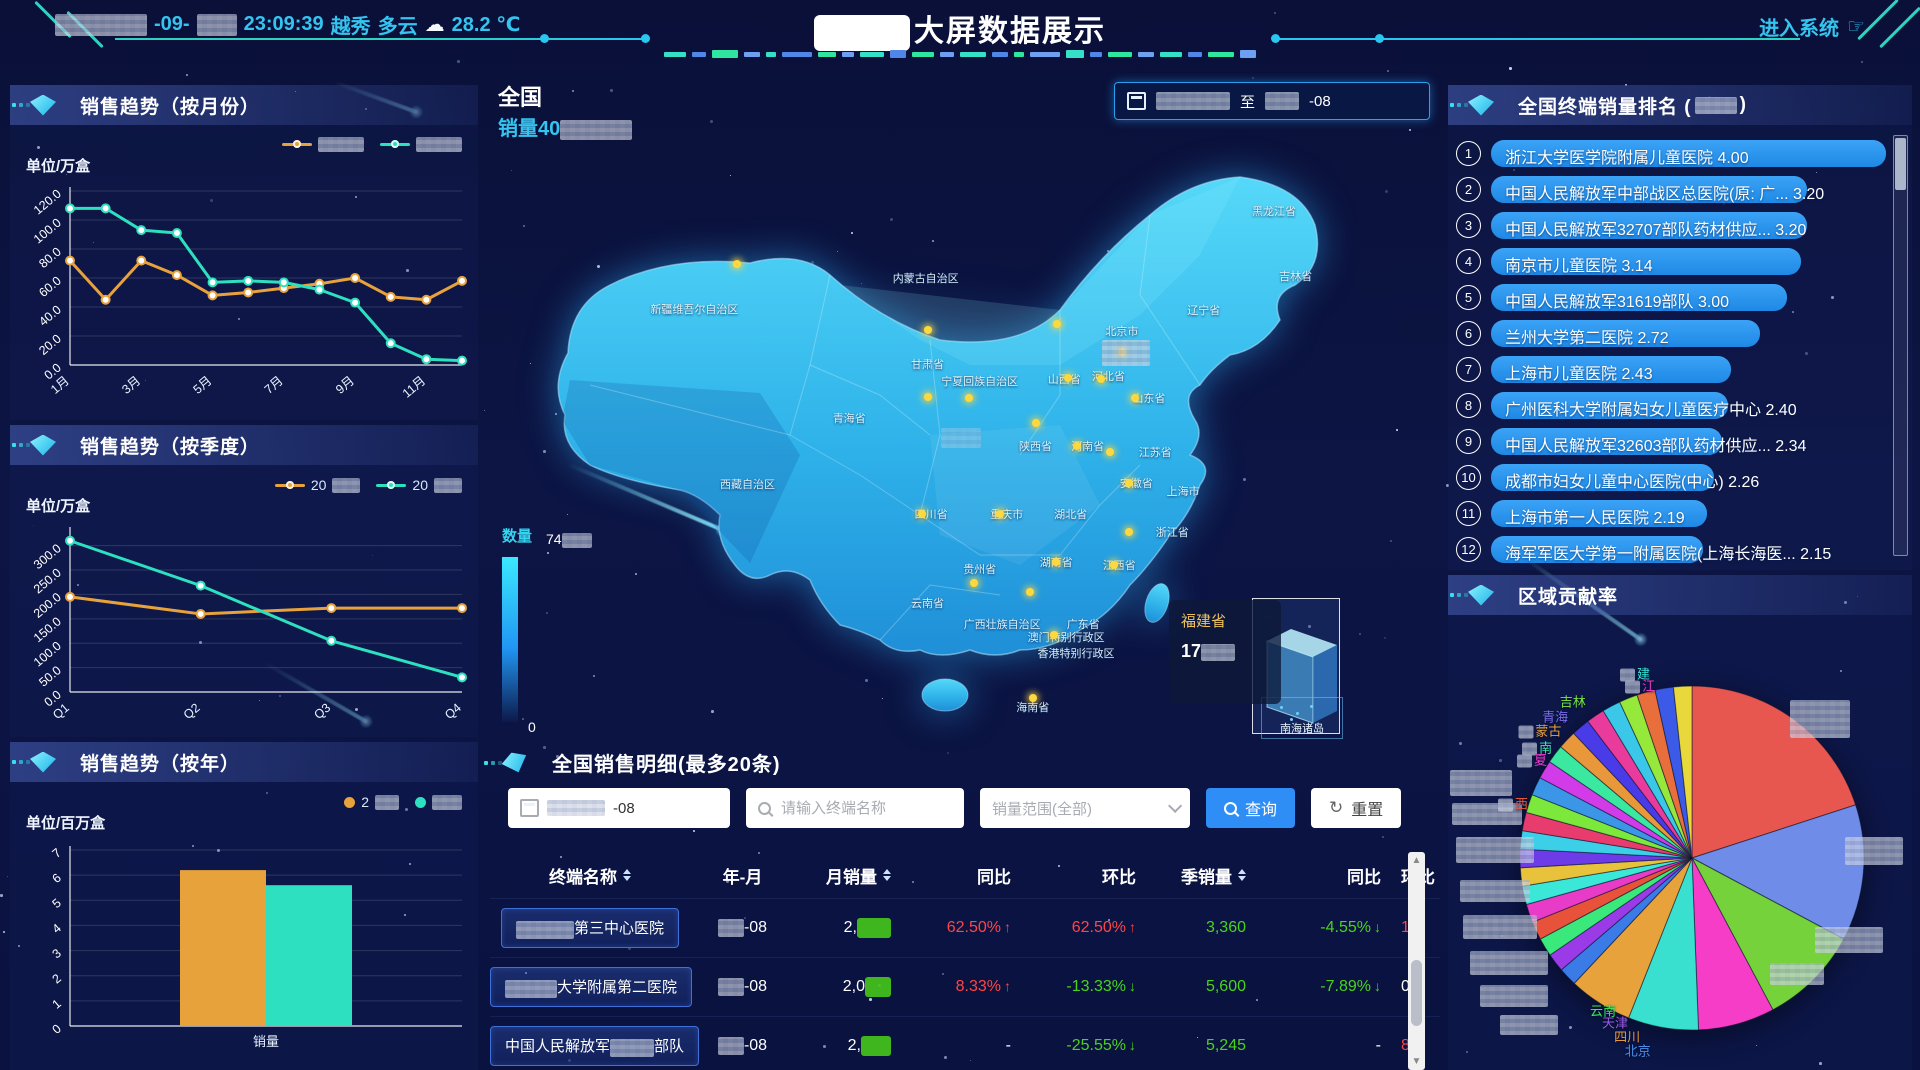 Image resolution: width=1920 pixels, height=1070 pixels. Describe the element at coordinates (486, 25) in the screenshot. I see `header-temperature: 28.2 ℃` at that location.